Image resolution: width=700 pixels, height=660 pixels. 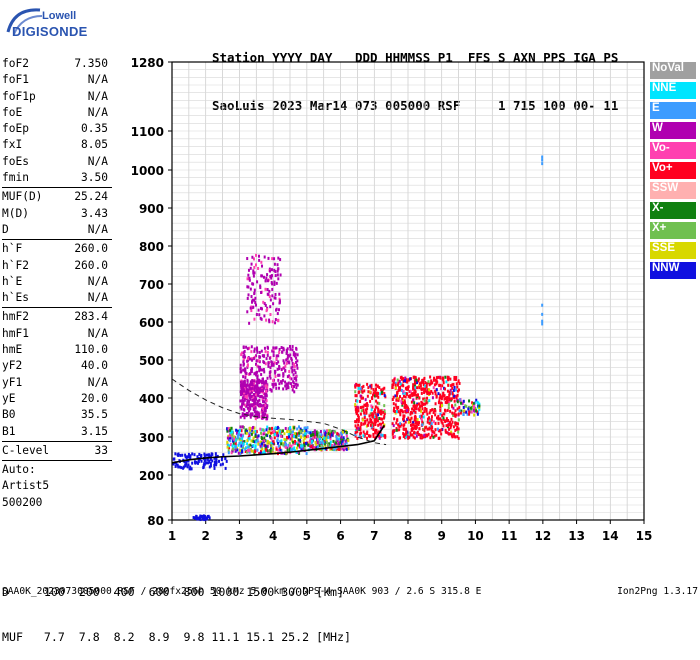 What do you see at coordinates (91, 197) in the screenshot?
I see `param-value: 25.24` at bounding box center [91, 197].